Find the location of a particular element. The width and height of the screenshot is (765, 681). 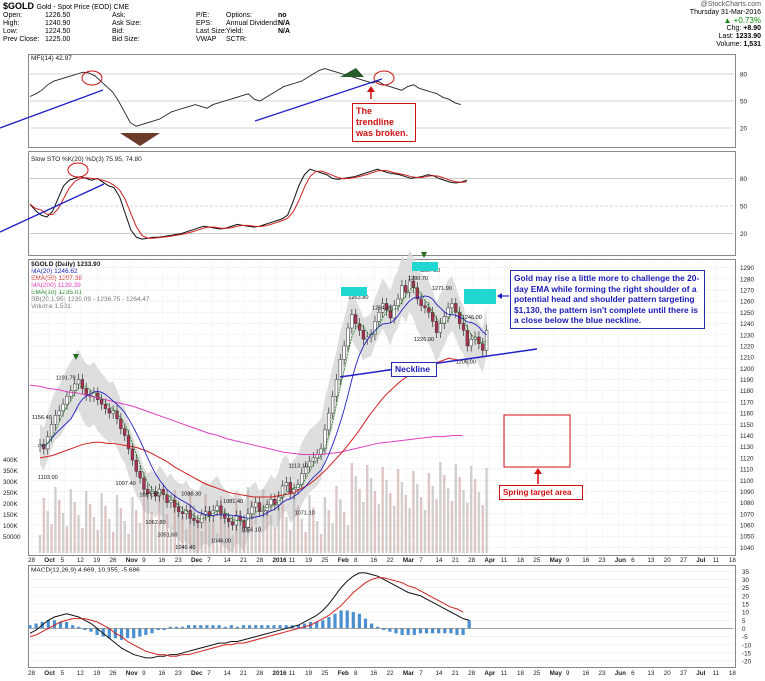

x-tick-label: Apr is located at coordinates (489, 673).